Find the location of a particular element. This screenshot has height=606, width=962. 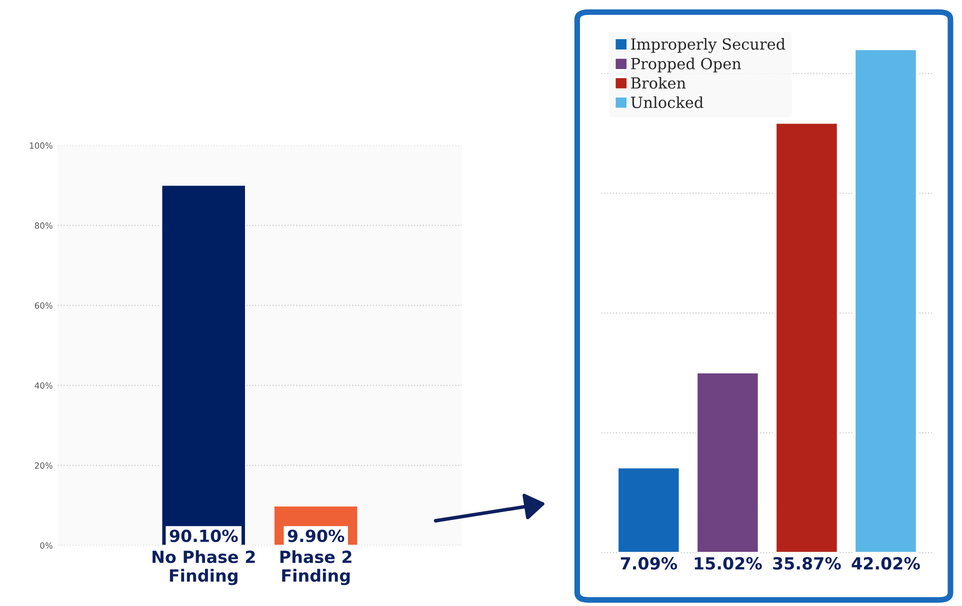

data-label: 35.87% is located at coordinates (807, 563).